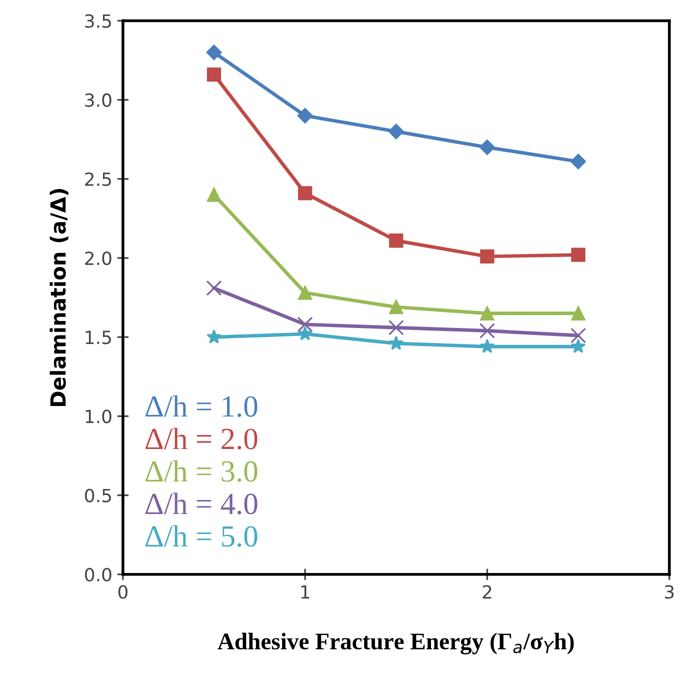 This screenshot has width=683, height=692. What do you see at coordinates (487, 591) in the screenshot?
I see `x-tick-label: 2` at bounding box center [487, 591].